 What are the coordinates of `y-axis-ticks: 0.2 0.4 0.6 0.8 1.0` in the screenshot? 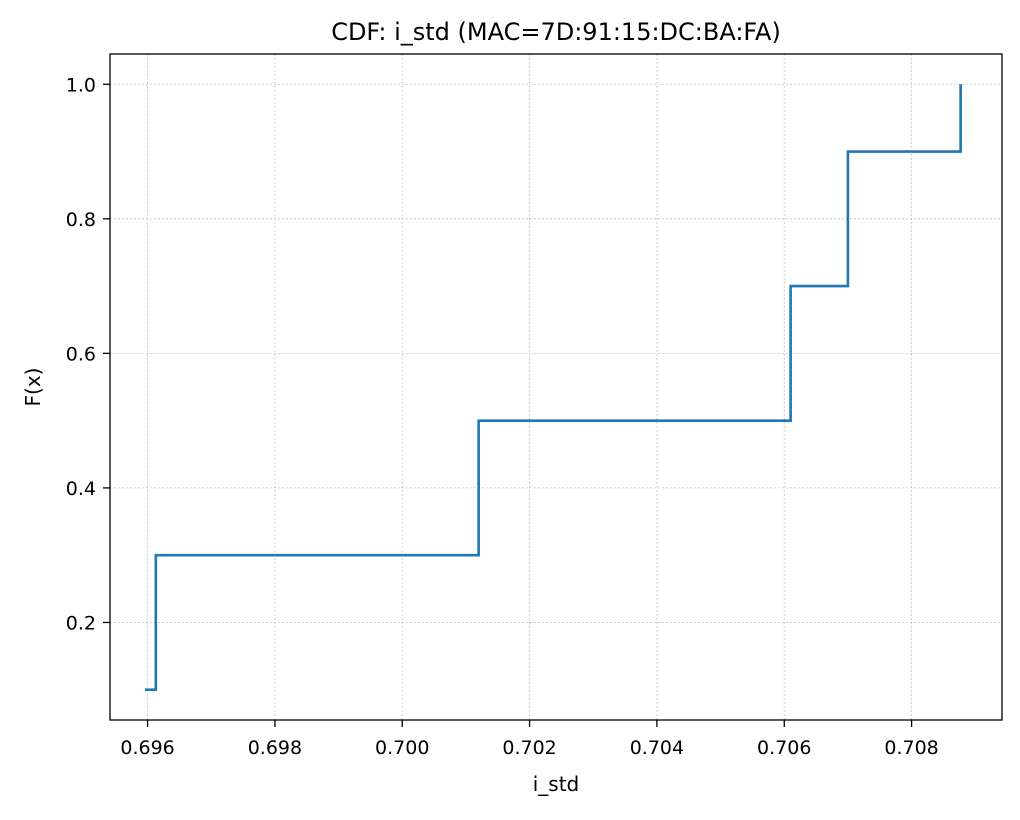 It's located at (88, 354).